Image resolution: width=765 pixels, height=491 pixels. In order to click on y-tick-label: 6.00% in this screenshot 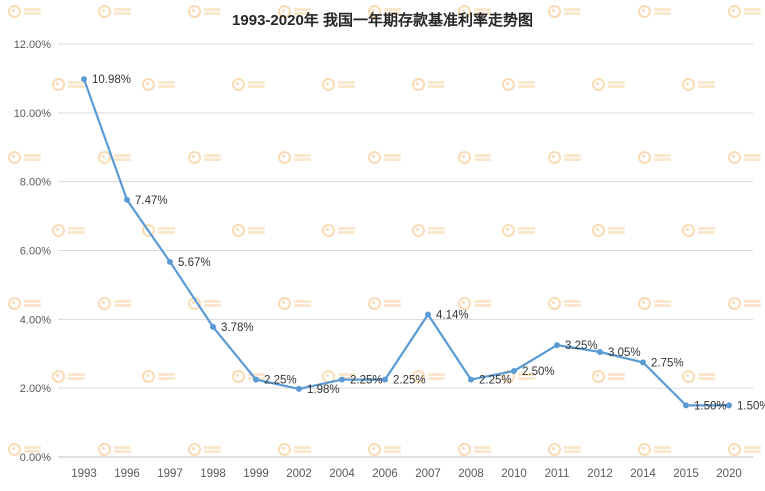, I will do `click(35, 252)`.